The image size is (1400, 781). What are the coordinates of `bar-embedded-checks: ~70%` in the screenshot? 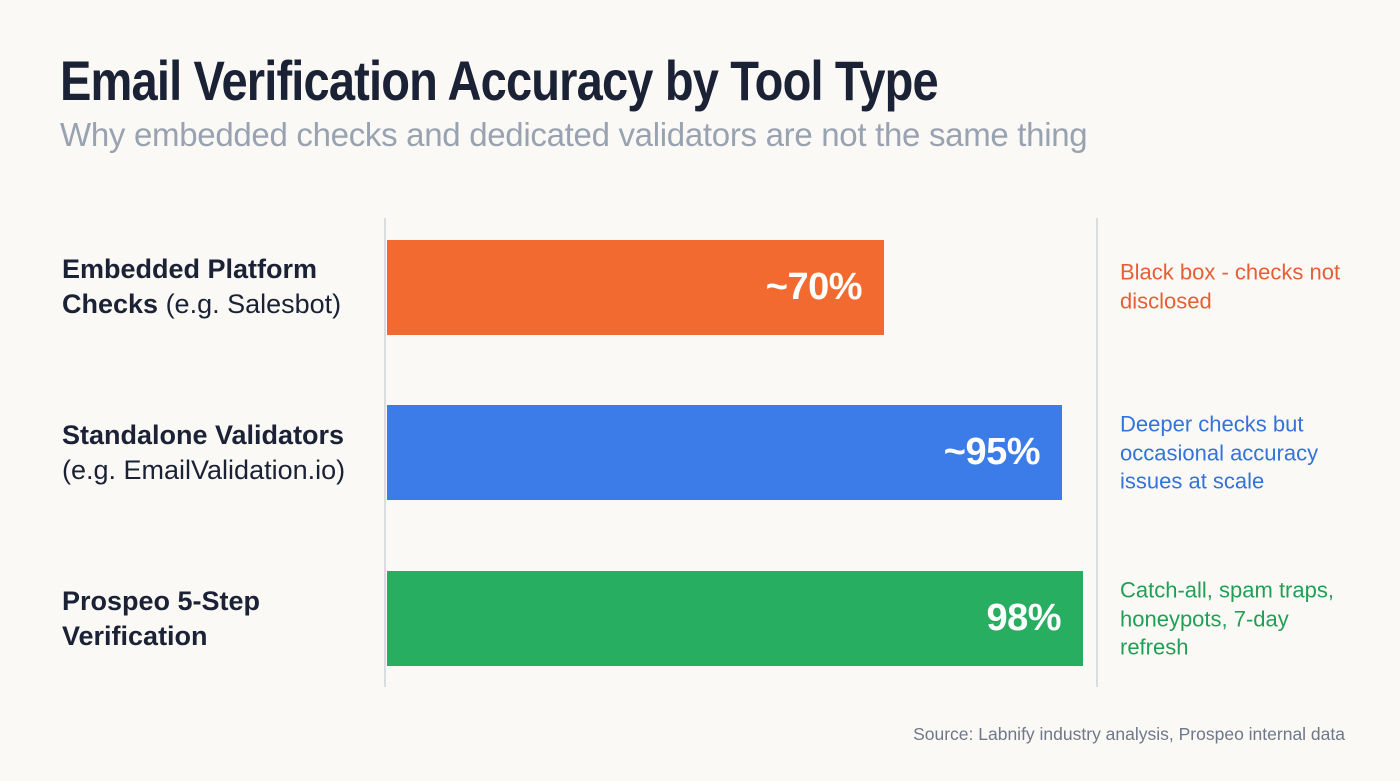 It's located at (635, 287).